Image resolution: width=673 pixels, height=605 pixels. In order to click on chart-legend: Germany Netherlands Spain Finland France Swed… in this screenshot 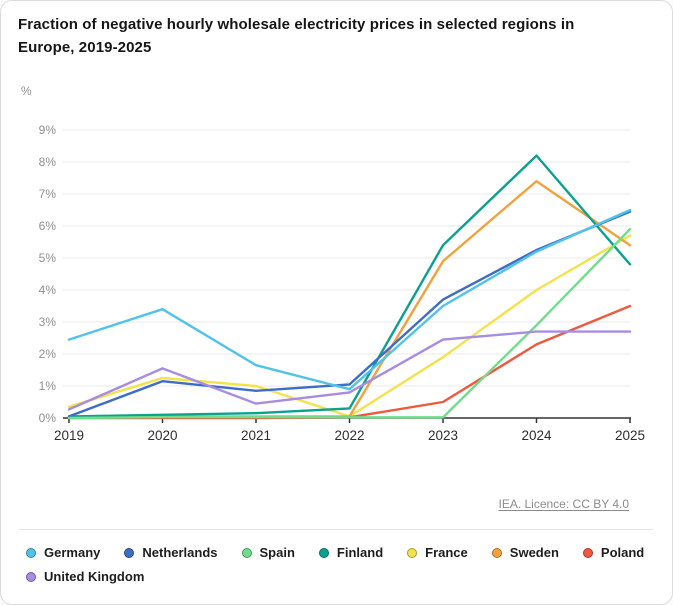, I will do `click(341, 564)`.